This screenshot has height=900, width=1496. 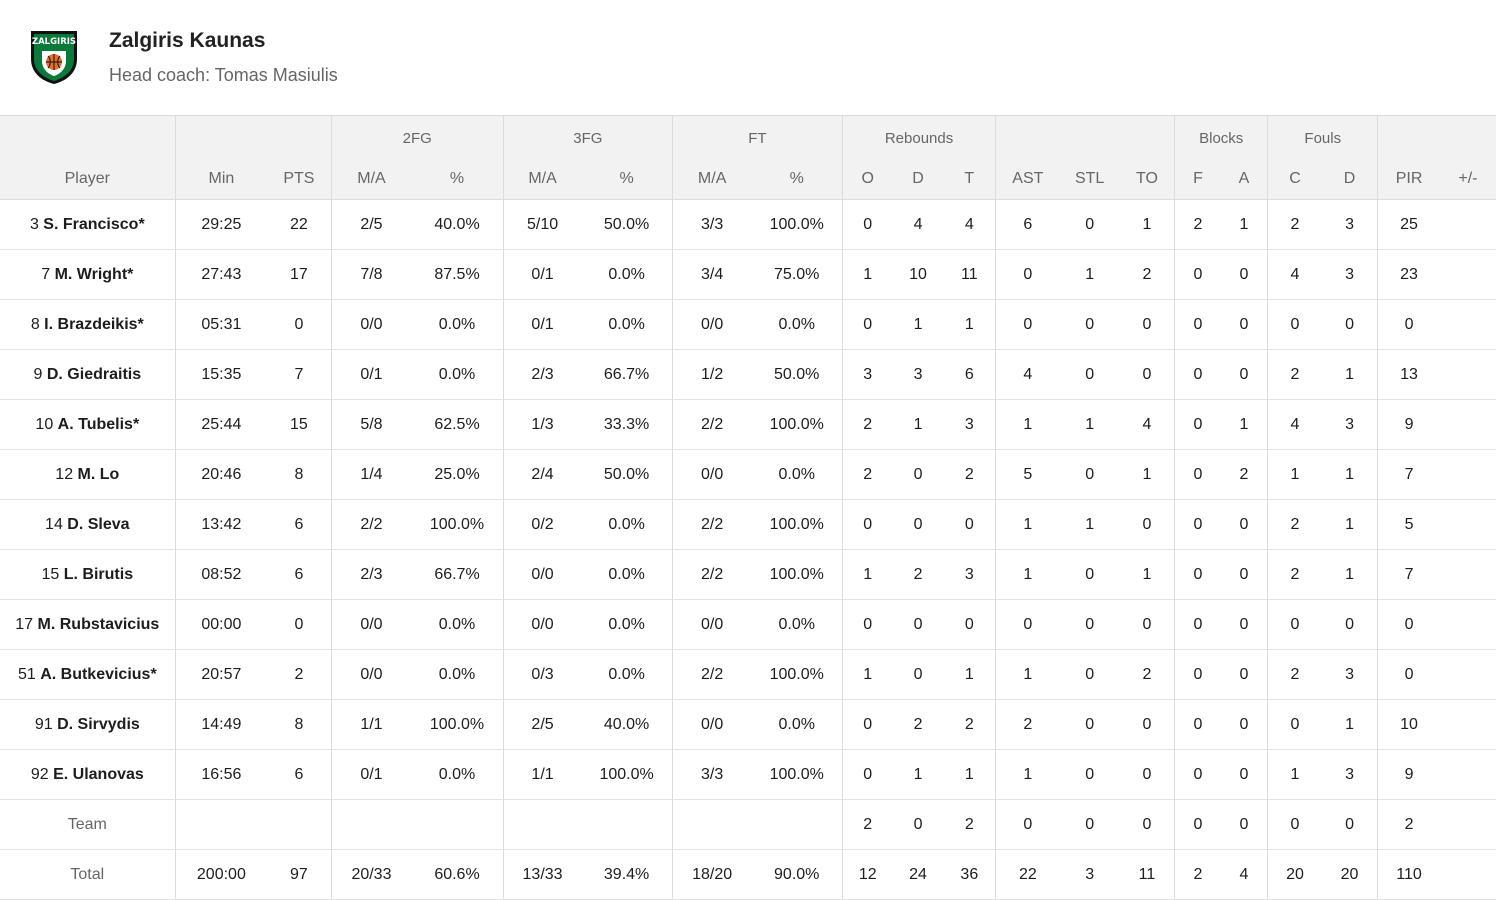 I want to click on logo-text: ZALGIRIS, so click(x=54, y=42).